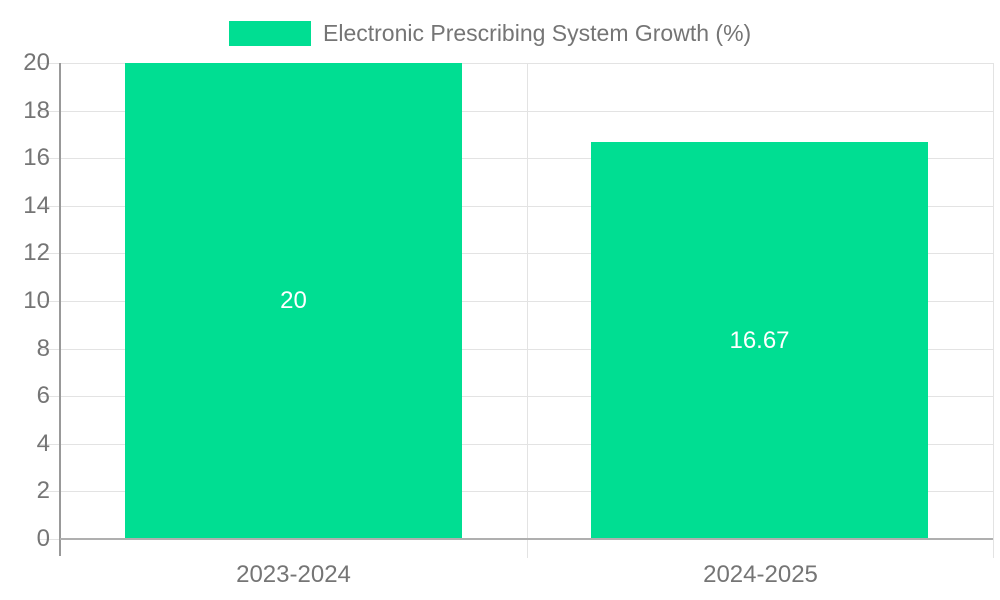 This screenshot has height=600, width=1000. What do you see at coordinates (43, 348) in the screenshot?
I see `y-tick-label: 8` at bounding box center [43, 348].